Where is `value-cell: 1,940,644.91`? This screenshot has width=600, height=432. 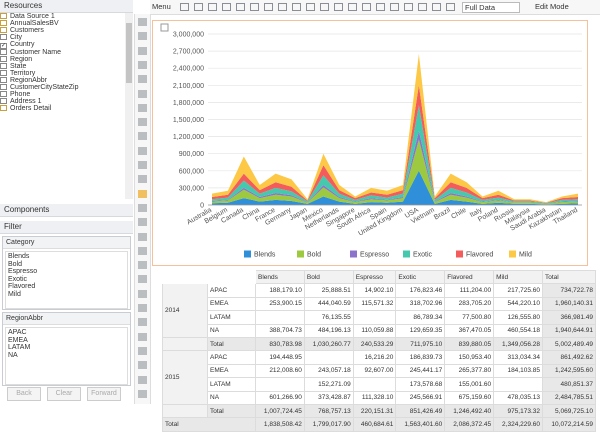
value-cell: 1,940,644.91 is located at coordinates (569, 330).